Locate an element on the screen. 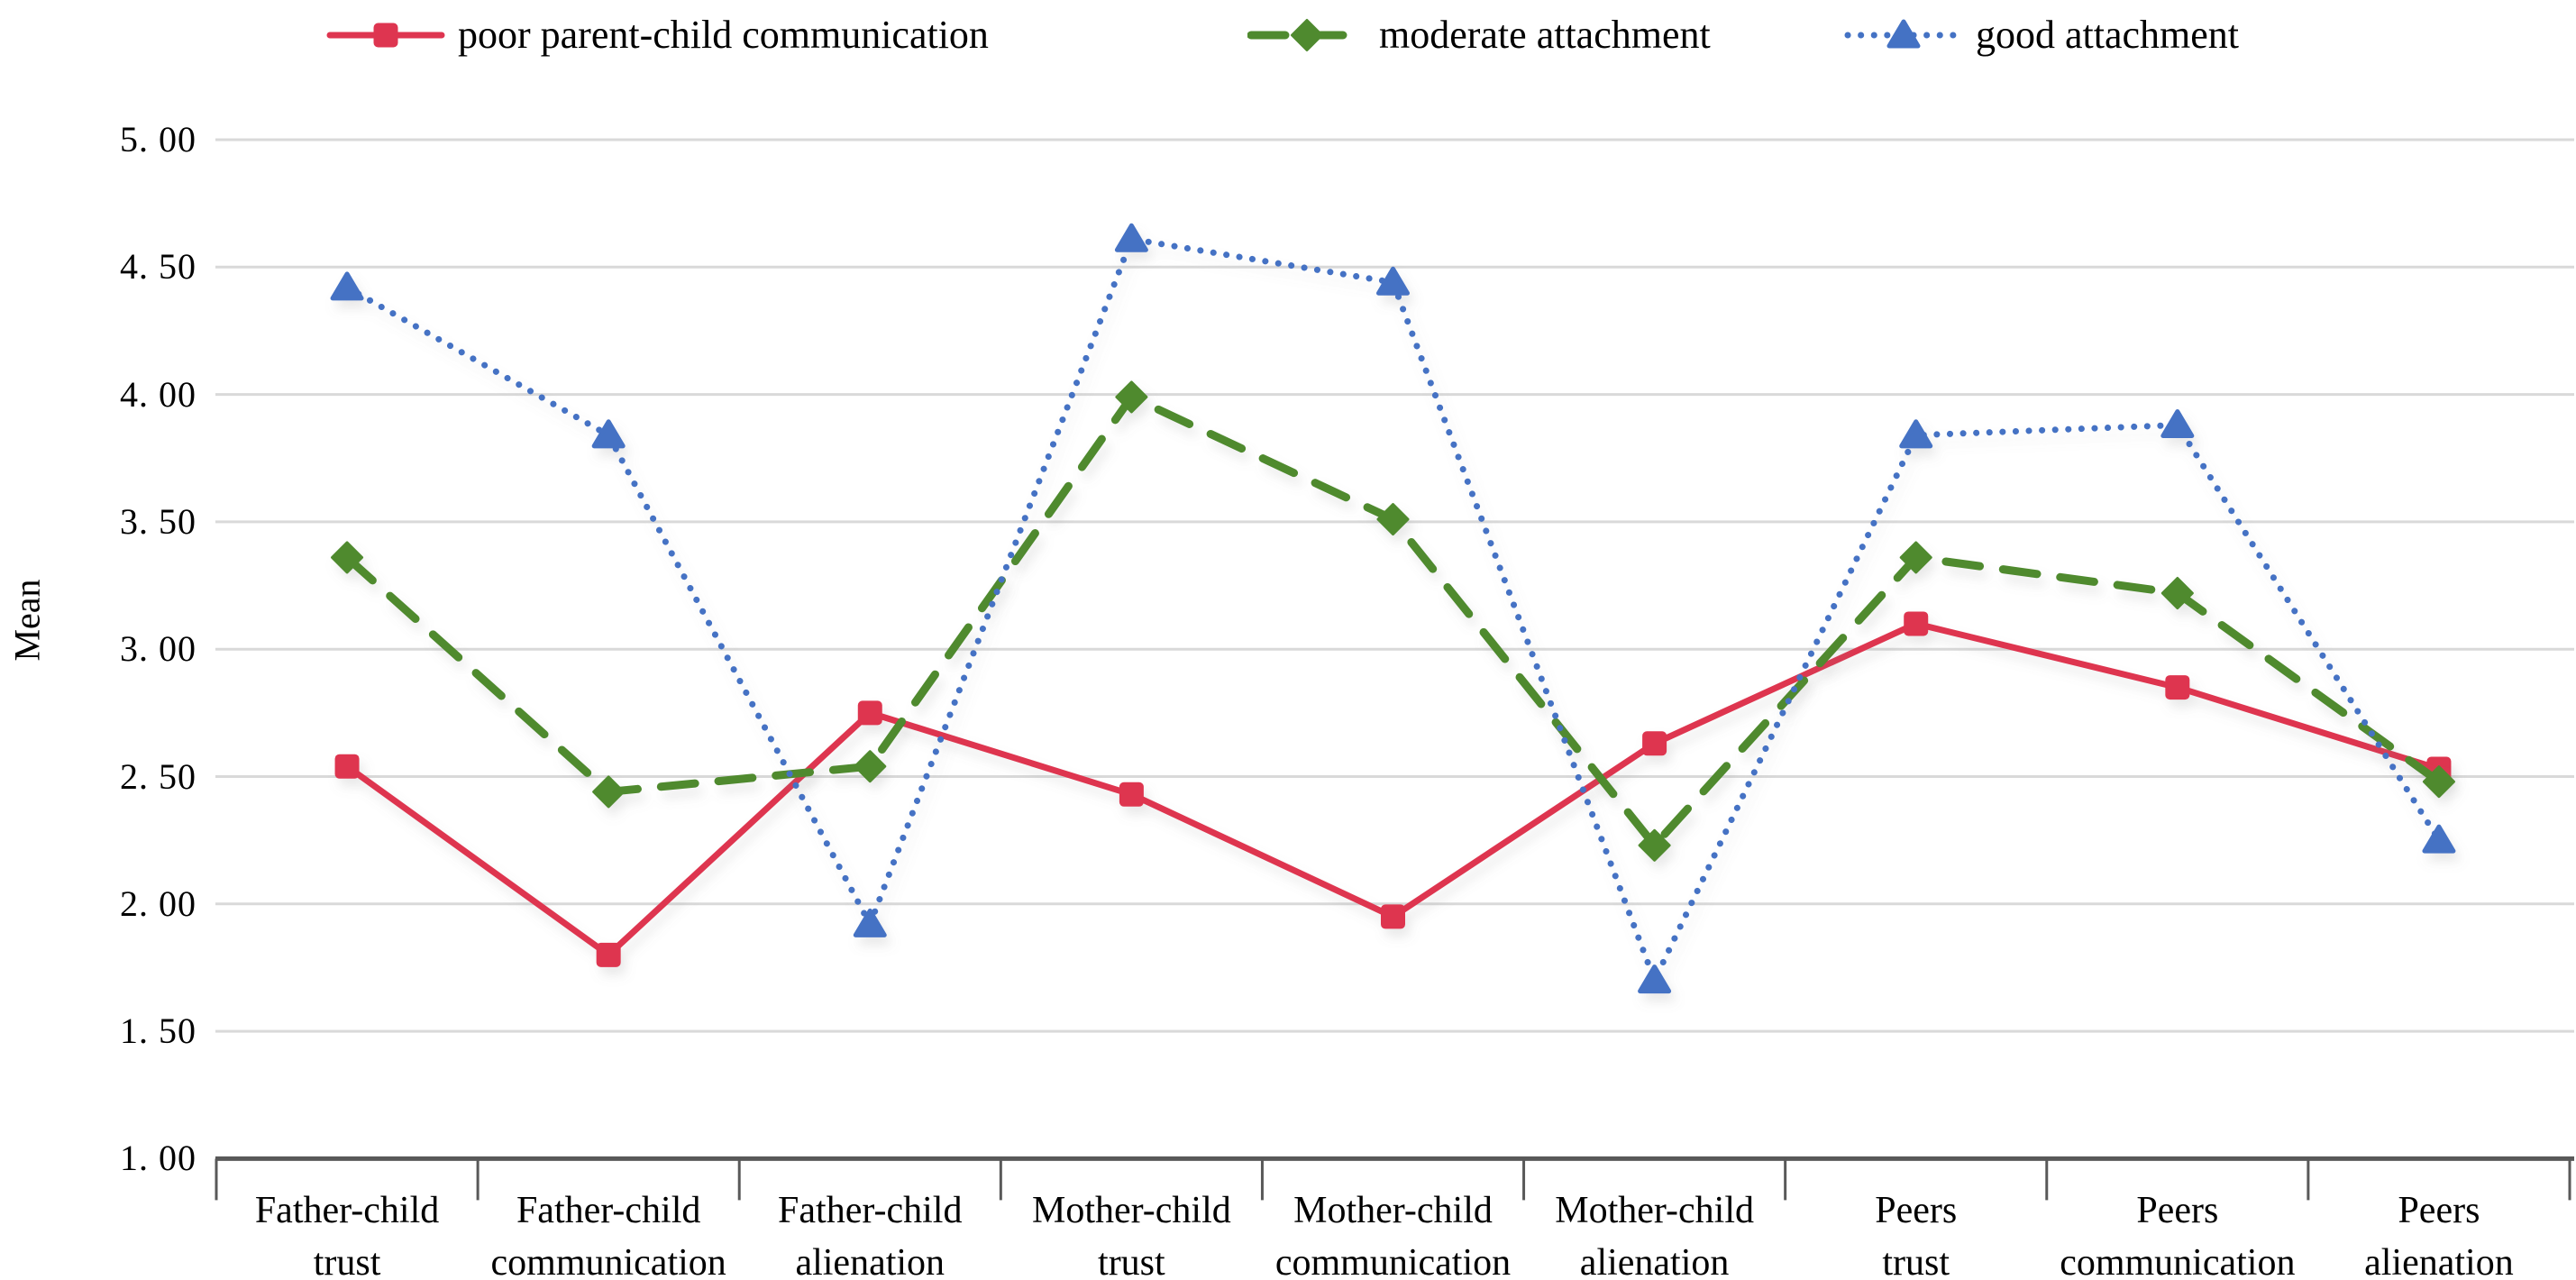 The image size is (2576, 1280). legend-swatch-diamond-icon is located at coordinates (1306, 35).